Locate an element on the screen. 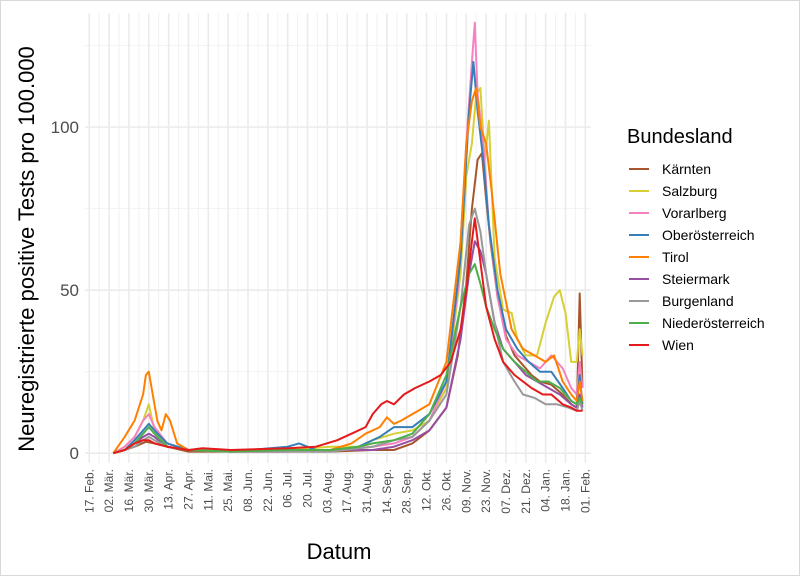 The image size is (800, 576). legend-label: Salzburg is located at coordinates (689, 191).